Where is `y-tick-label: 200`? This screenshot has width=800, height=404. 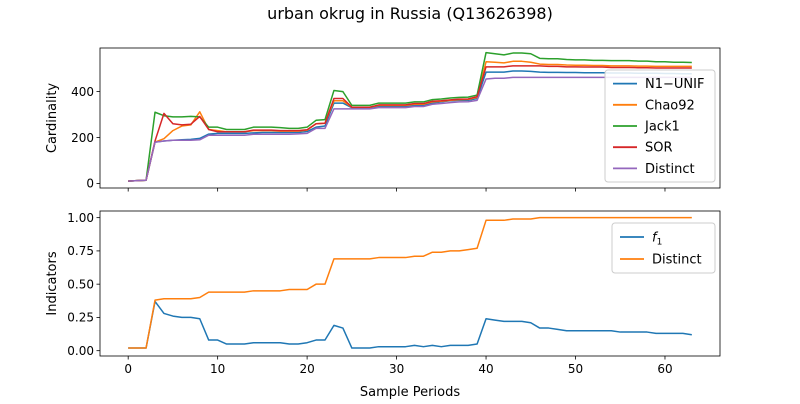 y-tick-label: 200 is located at coordinates (82, 138).